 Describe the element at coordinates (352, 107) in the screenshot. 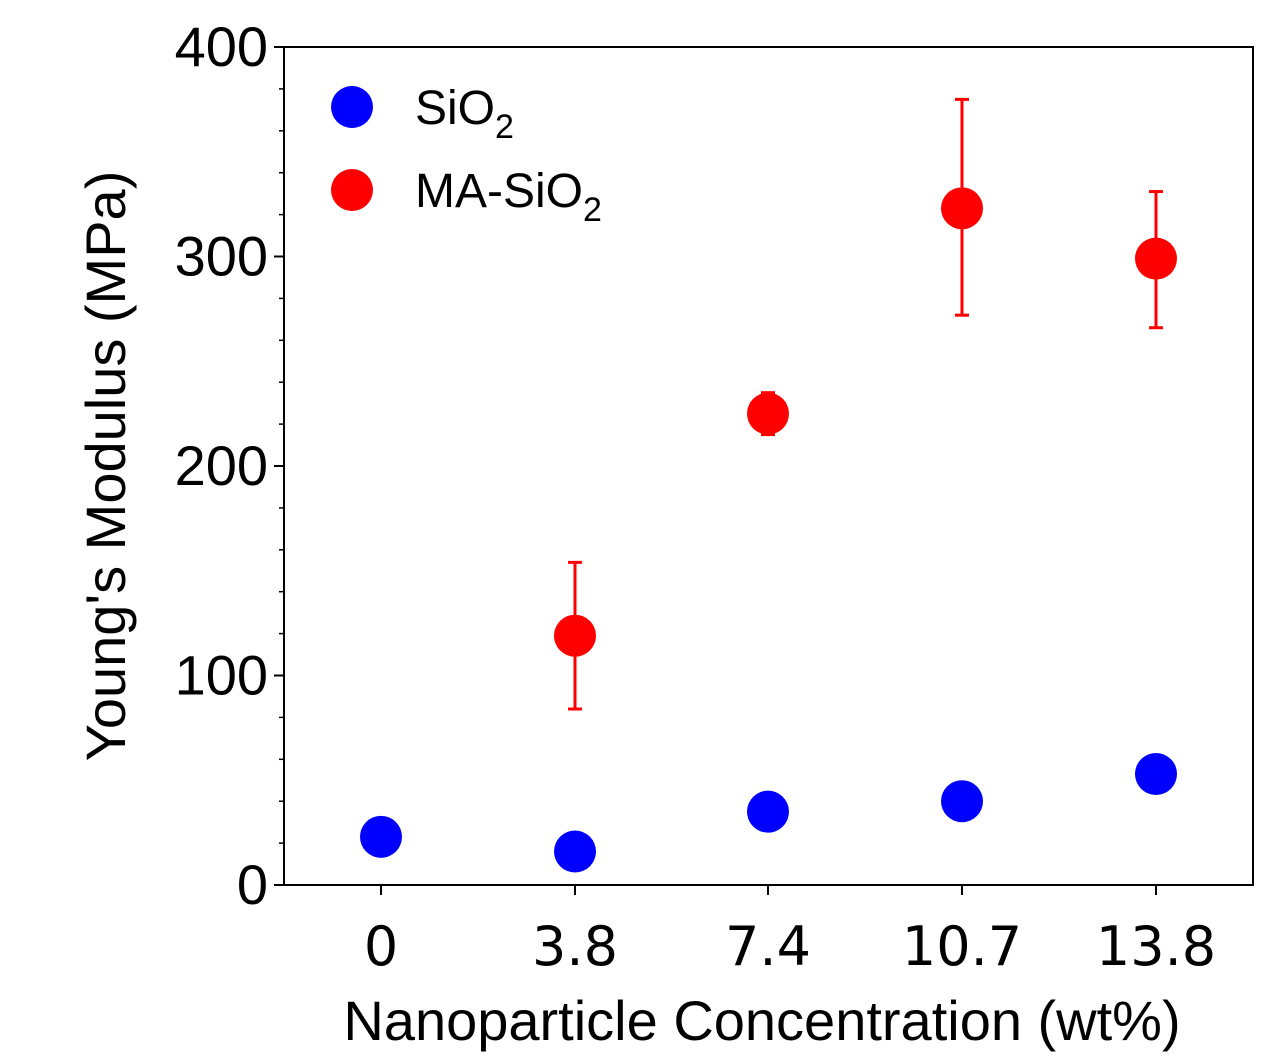

I see `legend-marker-sio2` at that location.